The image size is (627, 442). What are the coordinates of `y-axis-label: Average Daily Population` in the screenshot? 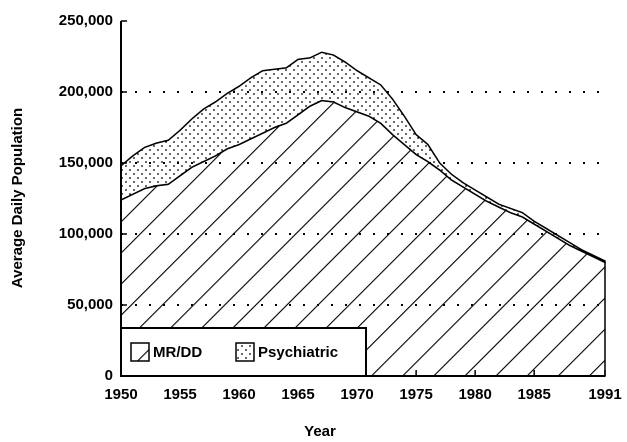 It's located at (17, 198).